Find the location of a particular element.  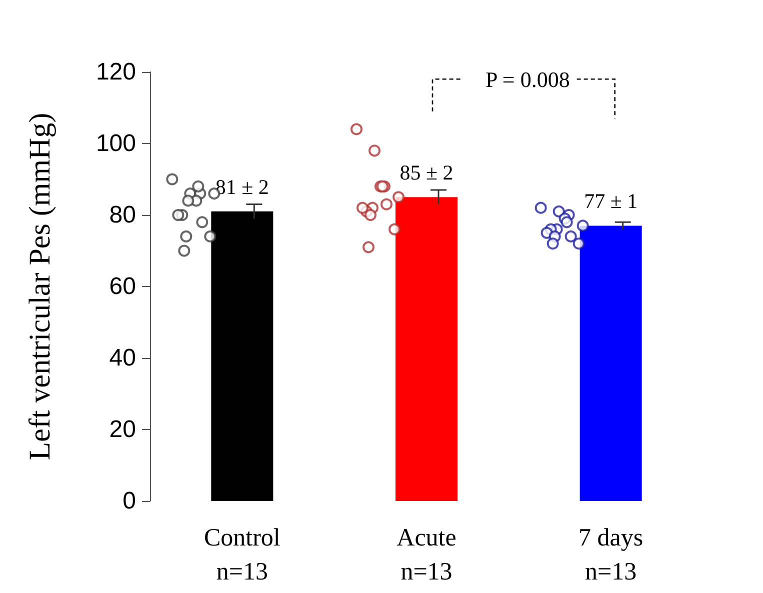

y-tick-label: 0 is located at coordinates (129, 501).